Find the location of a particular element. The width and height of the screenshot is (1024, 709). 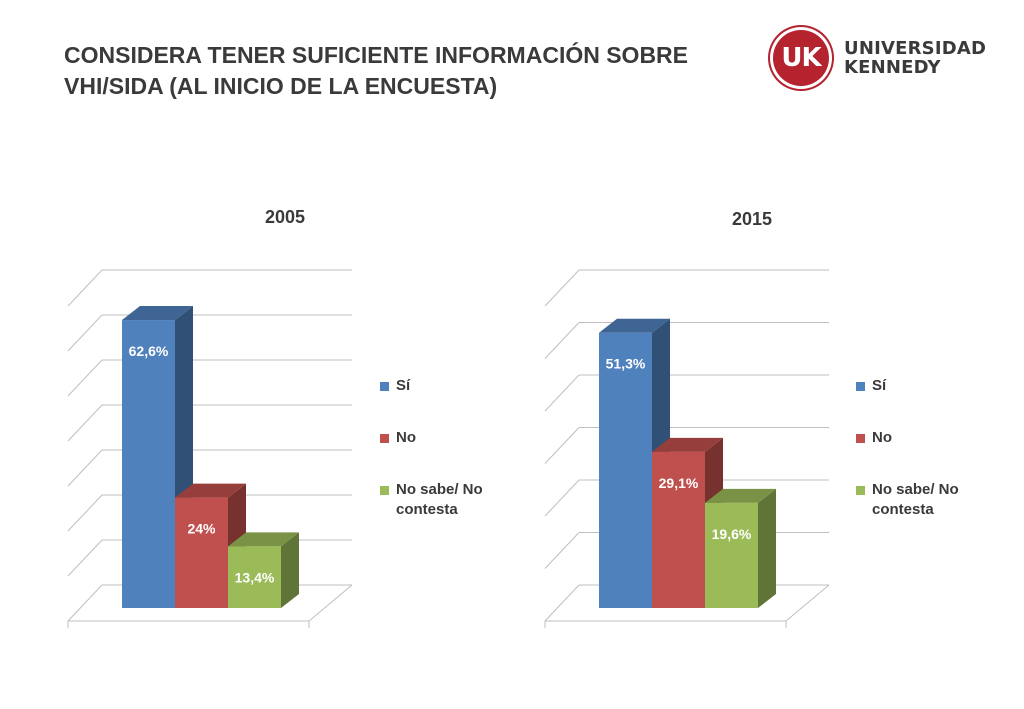

logo-line-1: UNIVERSIDAD is located at coordinates (915, 48).